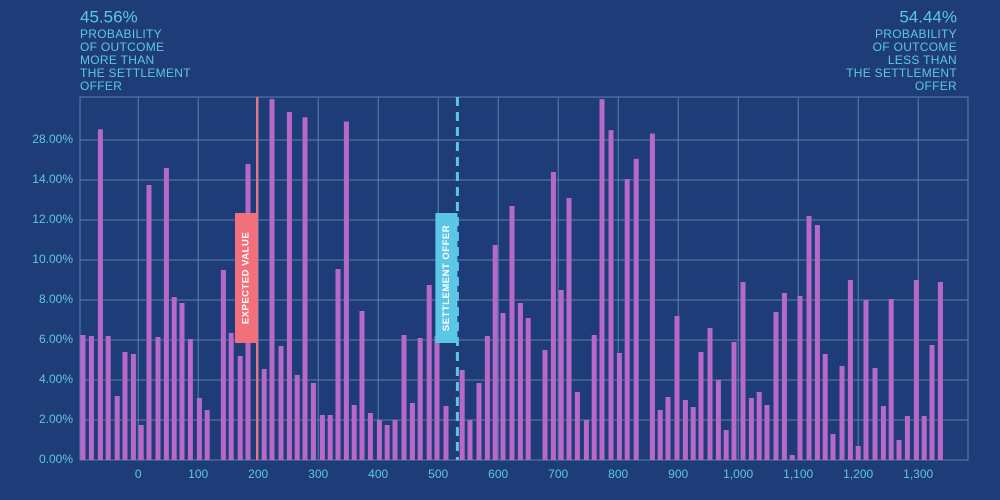 This screenshot has height=500, width=1000. Describe the element at coordinates (52, 179) in the screenshot. I see `y-tick-label: 14.00%` at that location.